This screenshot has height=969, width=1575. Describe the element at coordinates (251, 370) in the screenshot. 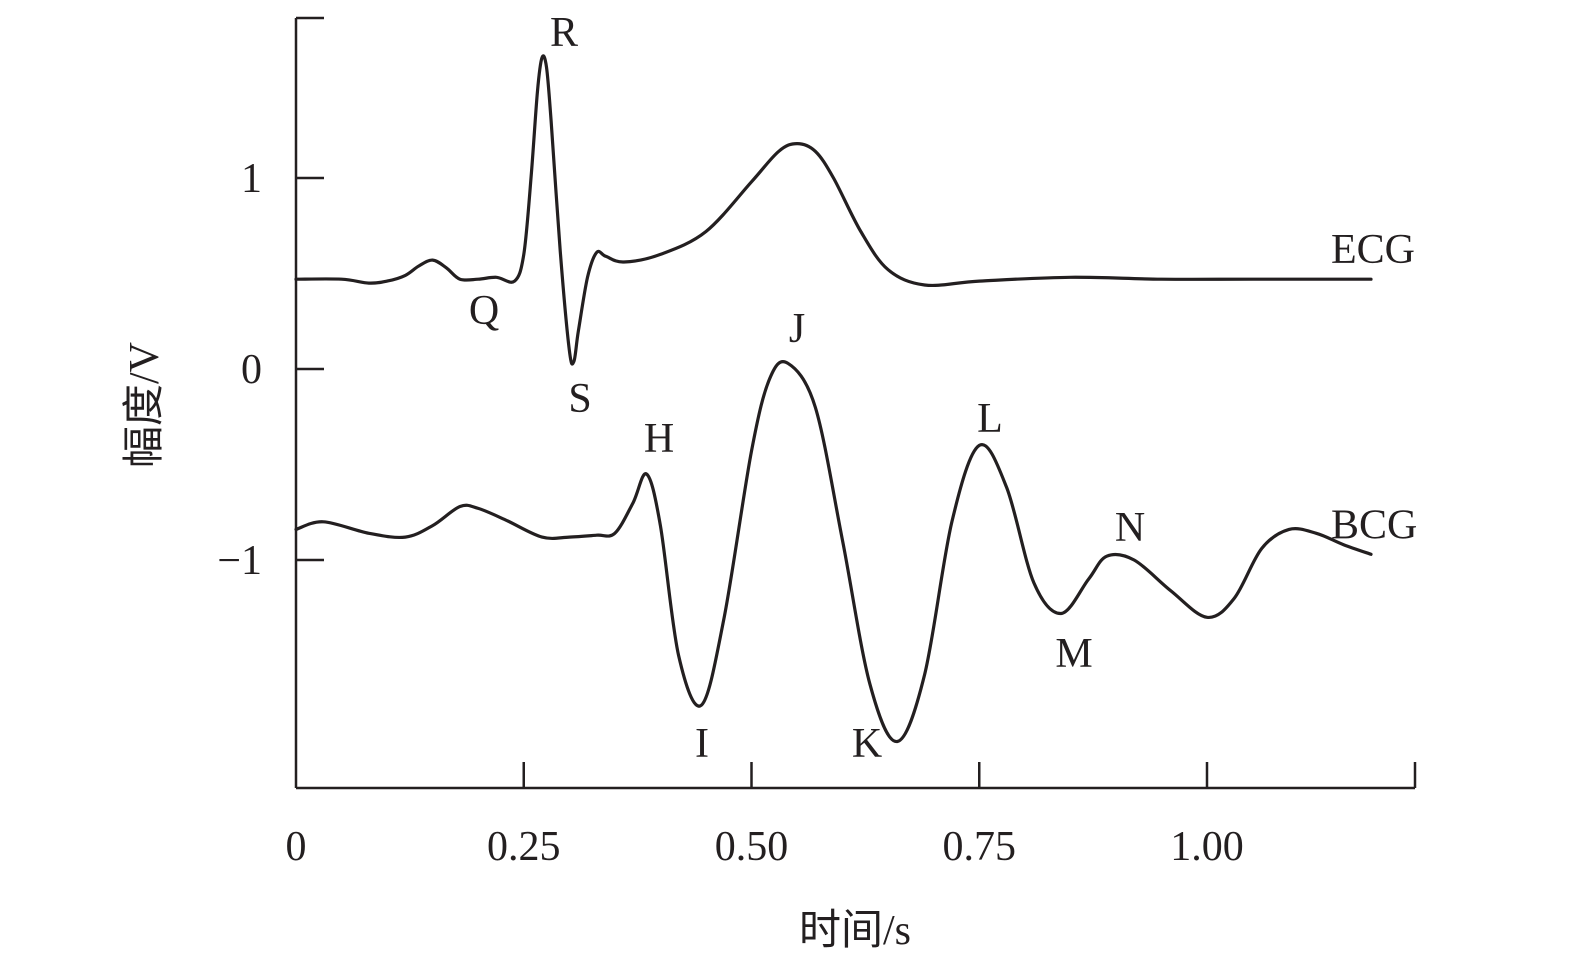

I see `y-tick-label: 0` at that location.